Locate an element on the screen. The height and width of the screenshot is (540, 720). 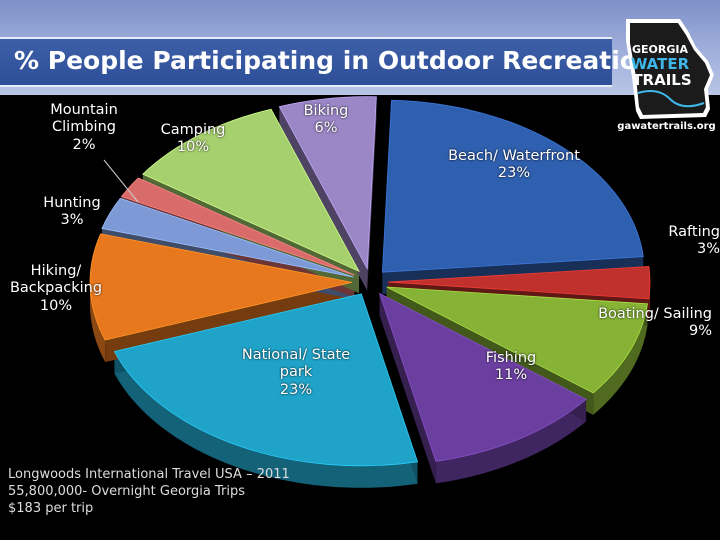
pie-slice-hunting is located at coordinates (227, 237).